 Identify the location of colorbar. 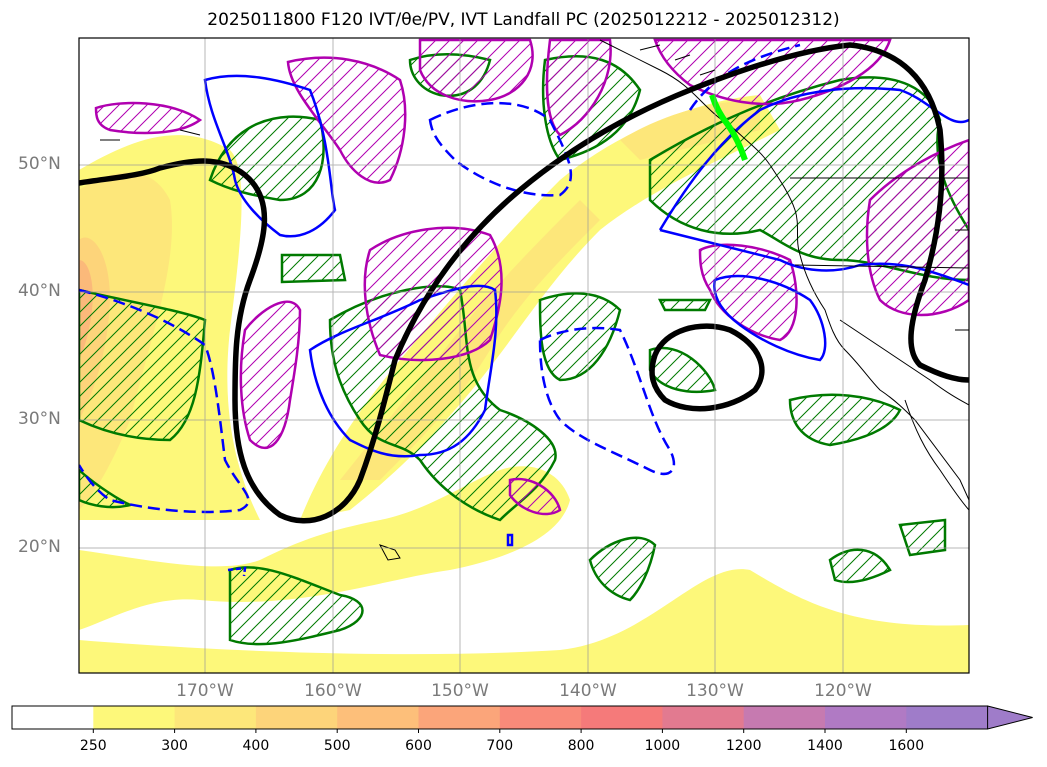
(522, 719).